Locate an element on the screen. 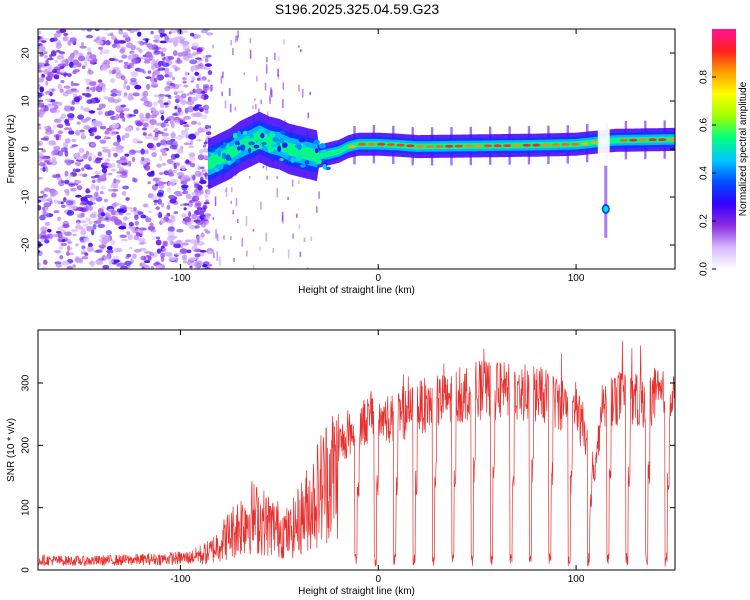 This screenshot has height=600, width=750. snr-y-tick-label: 0 is located at coordinates (26, 570).